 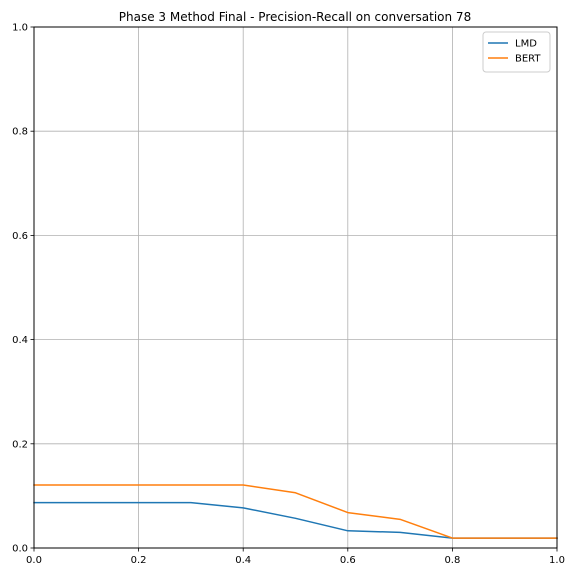 I want to click on x-tick-label: 1.0, so click(x=557, y=560).